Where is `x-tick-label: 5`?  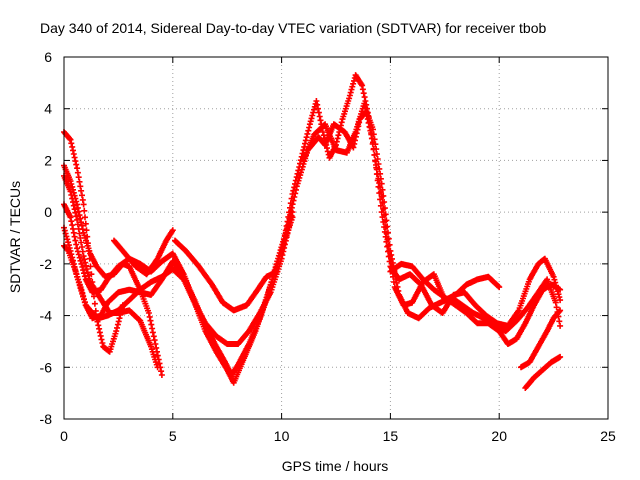
x-tick-label: 5 is located at coordinates (173, 436).